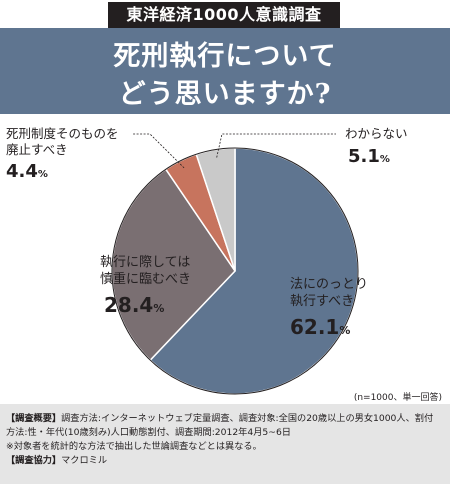  What do you see at coordinates (34, 460) in the screenshot?
I see `footnote-heading-cooperation: 【調査協力】` at bounding box center [34, 460].